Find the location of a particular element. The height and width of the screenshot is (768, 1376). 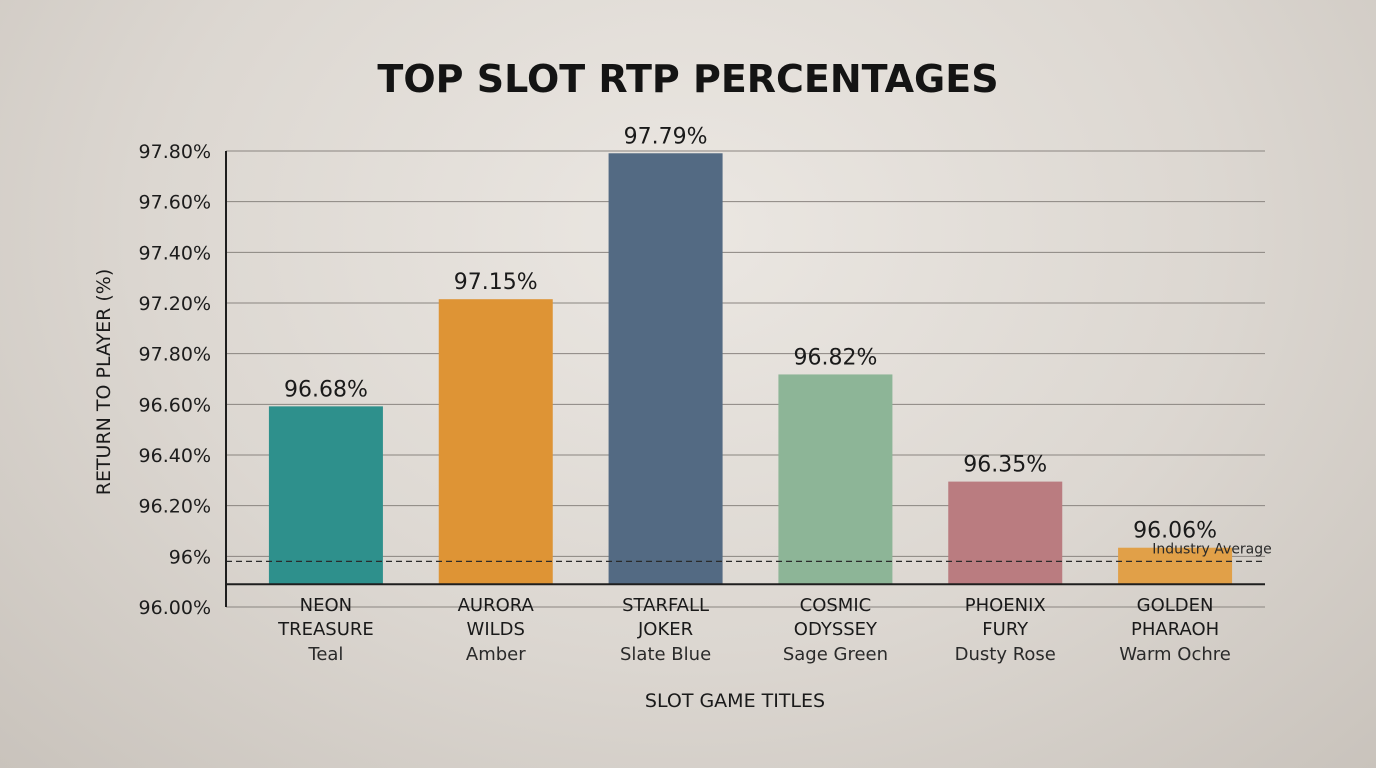

x-category-color-name: Amber is located at coordinates (496, 654).